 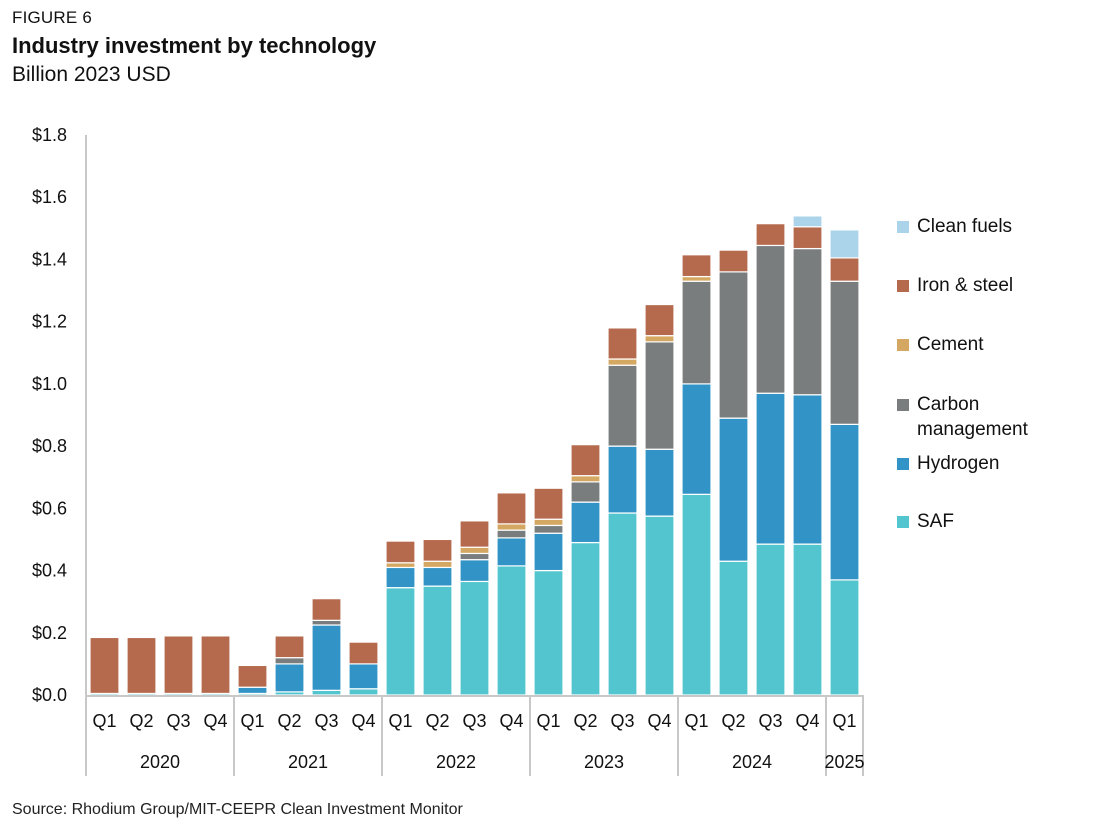 I want to click on legend-item-carbon-management: Carbon management, so click(x=982, y=417).